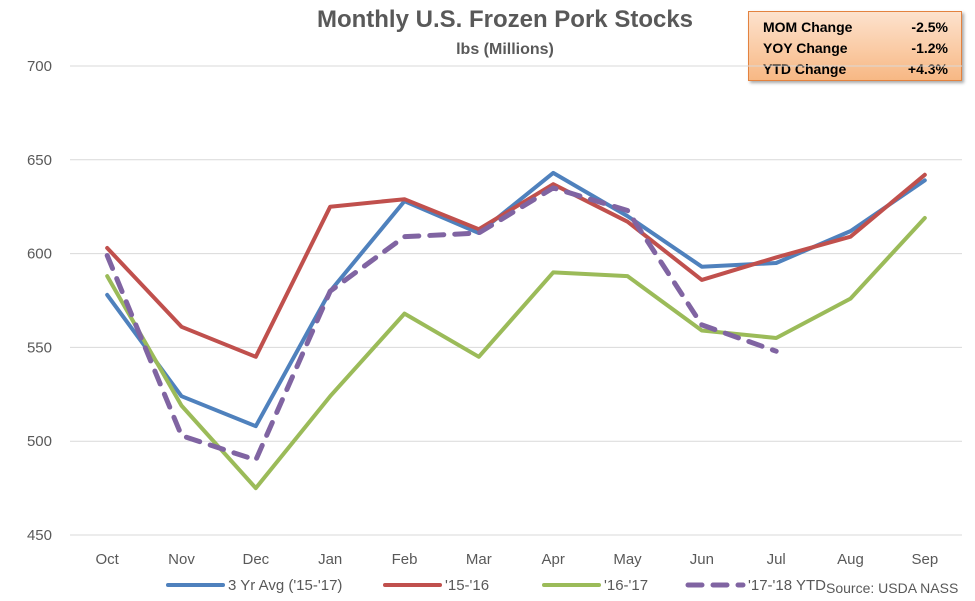  I want to click on legend-label: 3 Yr Avg ('15-'17), so click(285, 585).